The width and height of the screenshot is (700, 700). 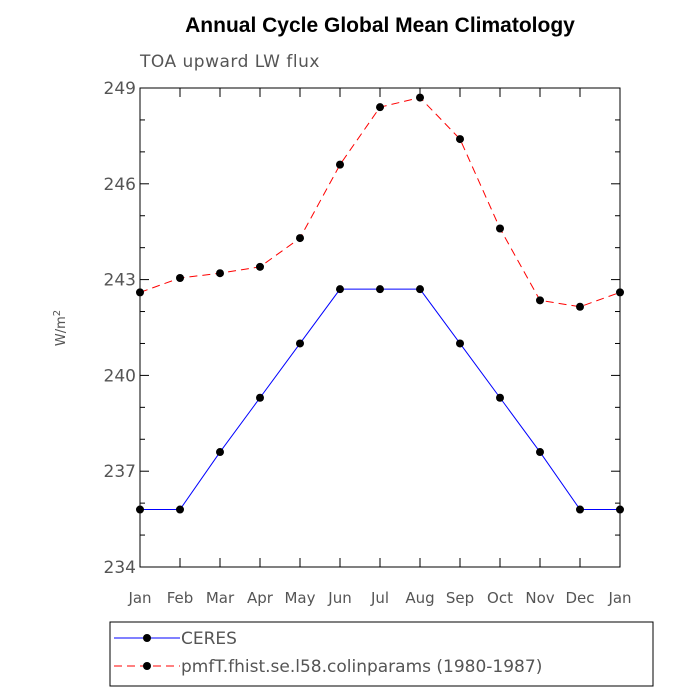 I want to click on x-tick-label: Dec, so click(x=579, y=598).